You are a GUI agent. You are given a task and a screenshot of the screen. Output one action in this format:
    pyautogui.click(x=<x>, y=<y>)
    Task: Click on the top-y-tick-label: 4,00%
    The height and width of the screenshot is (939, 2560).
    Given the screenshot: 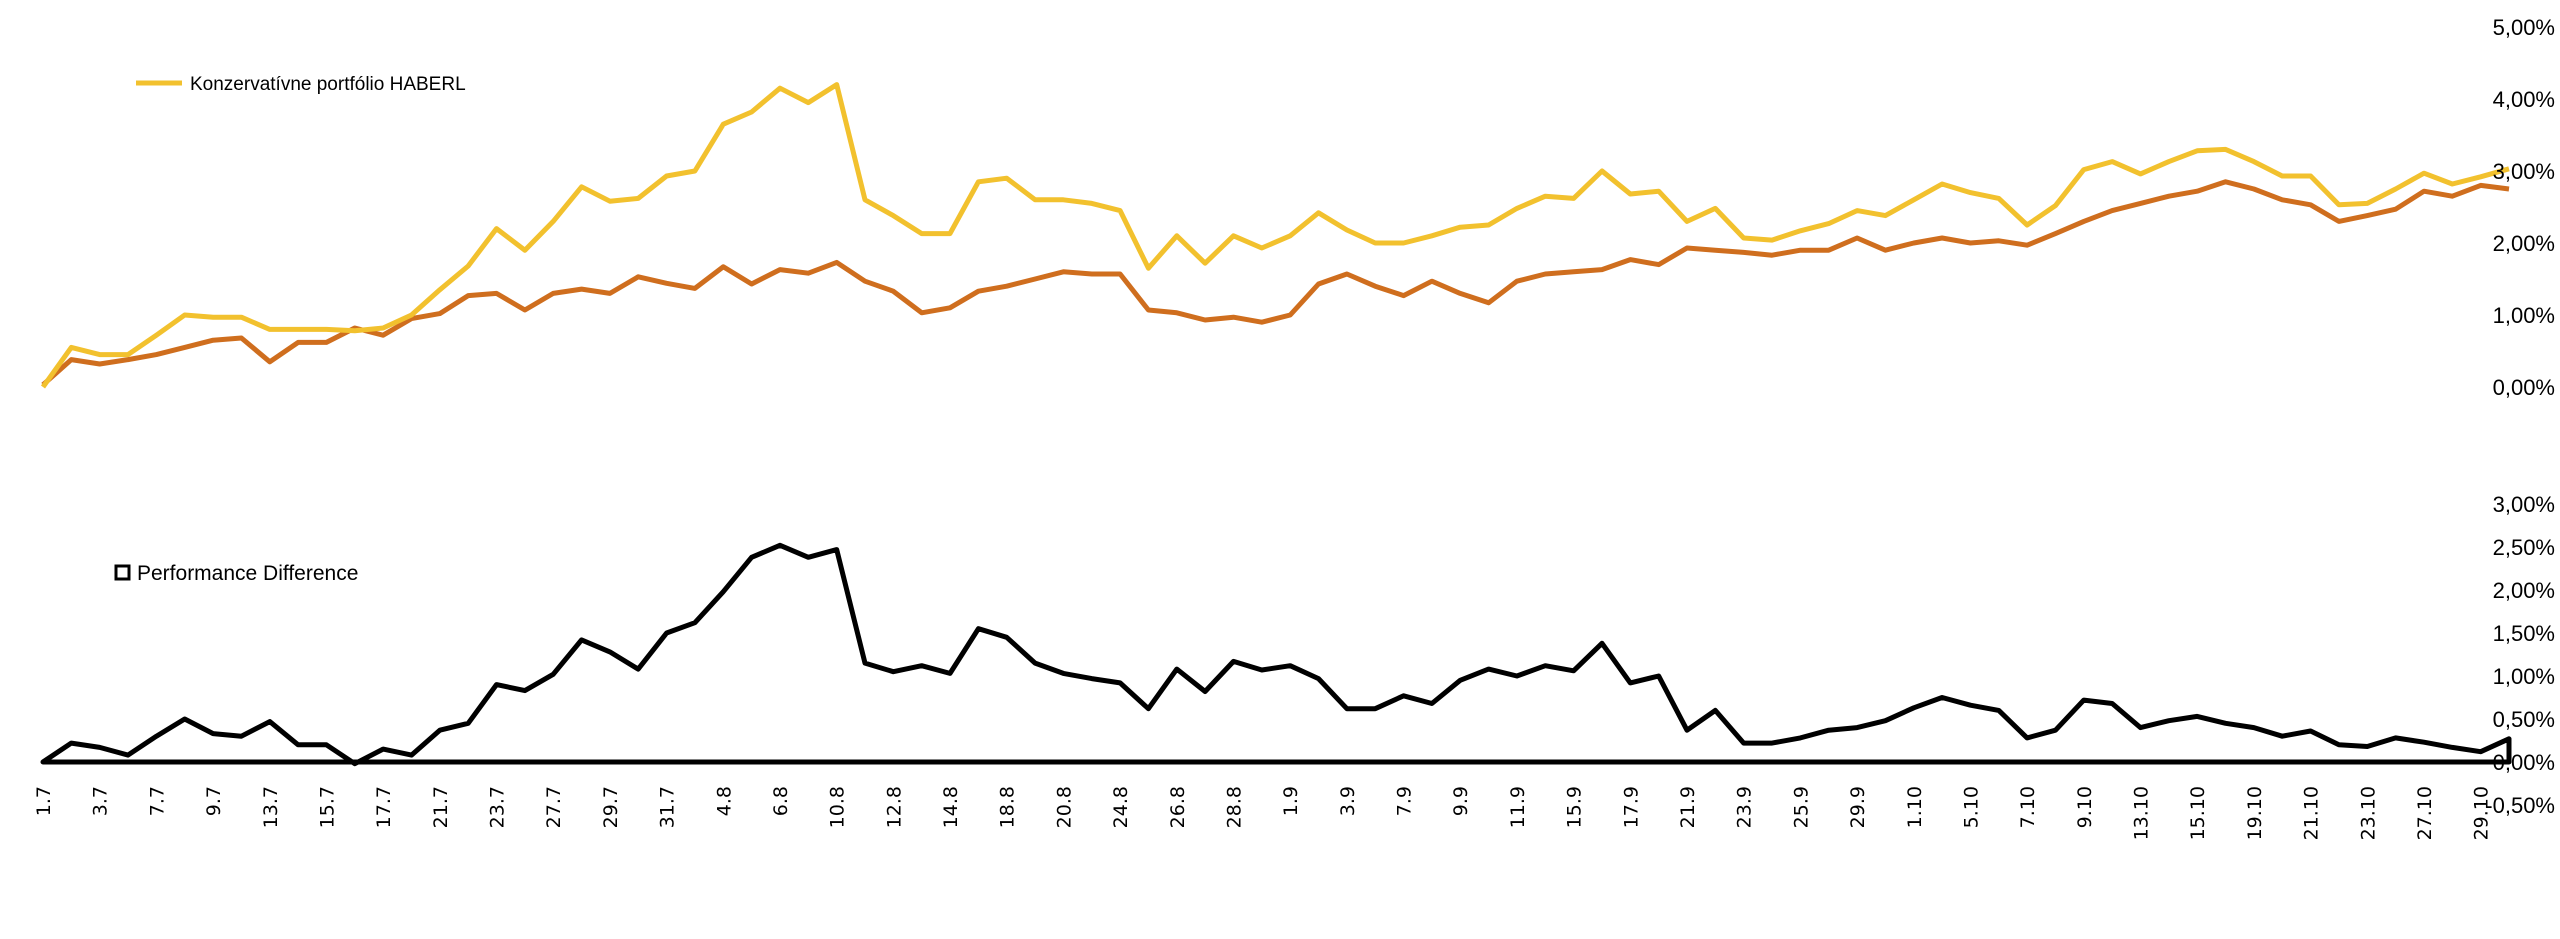 What is the action you would take?
    pyautogui.click(x=2524, y=99)
    